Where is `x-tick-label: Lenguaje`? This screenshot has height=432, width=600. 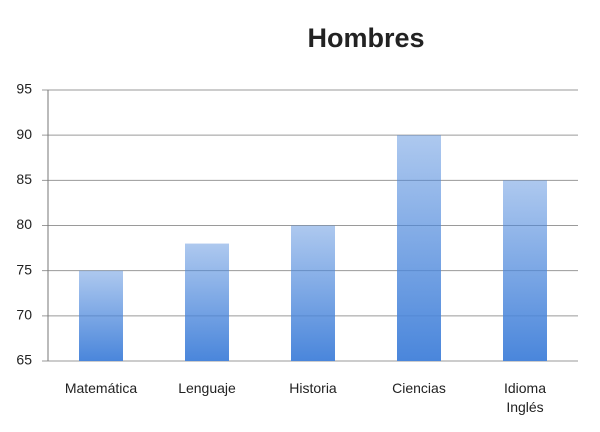 x-tick-label: Lenguaje is located at coordinates (207, 388).